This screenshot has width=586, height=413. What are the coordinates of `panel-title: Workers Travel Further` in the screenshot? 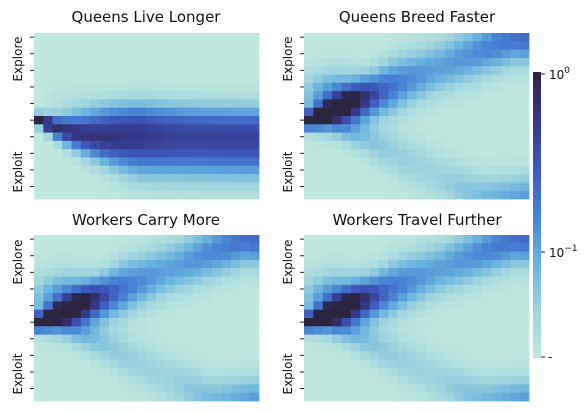 It's located at (417, 220).